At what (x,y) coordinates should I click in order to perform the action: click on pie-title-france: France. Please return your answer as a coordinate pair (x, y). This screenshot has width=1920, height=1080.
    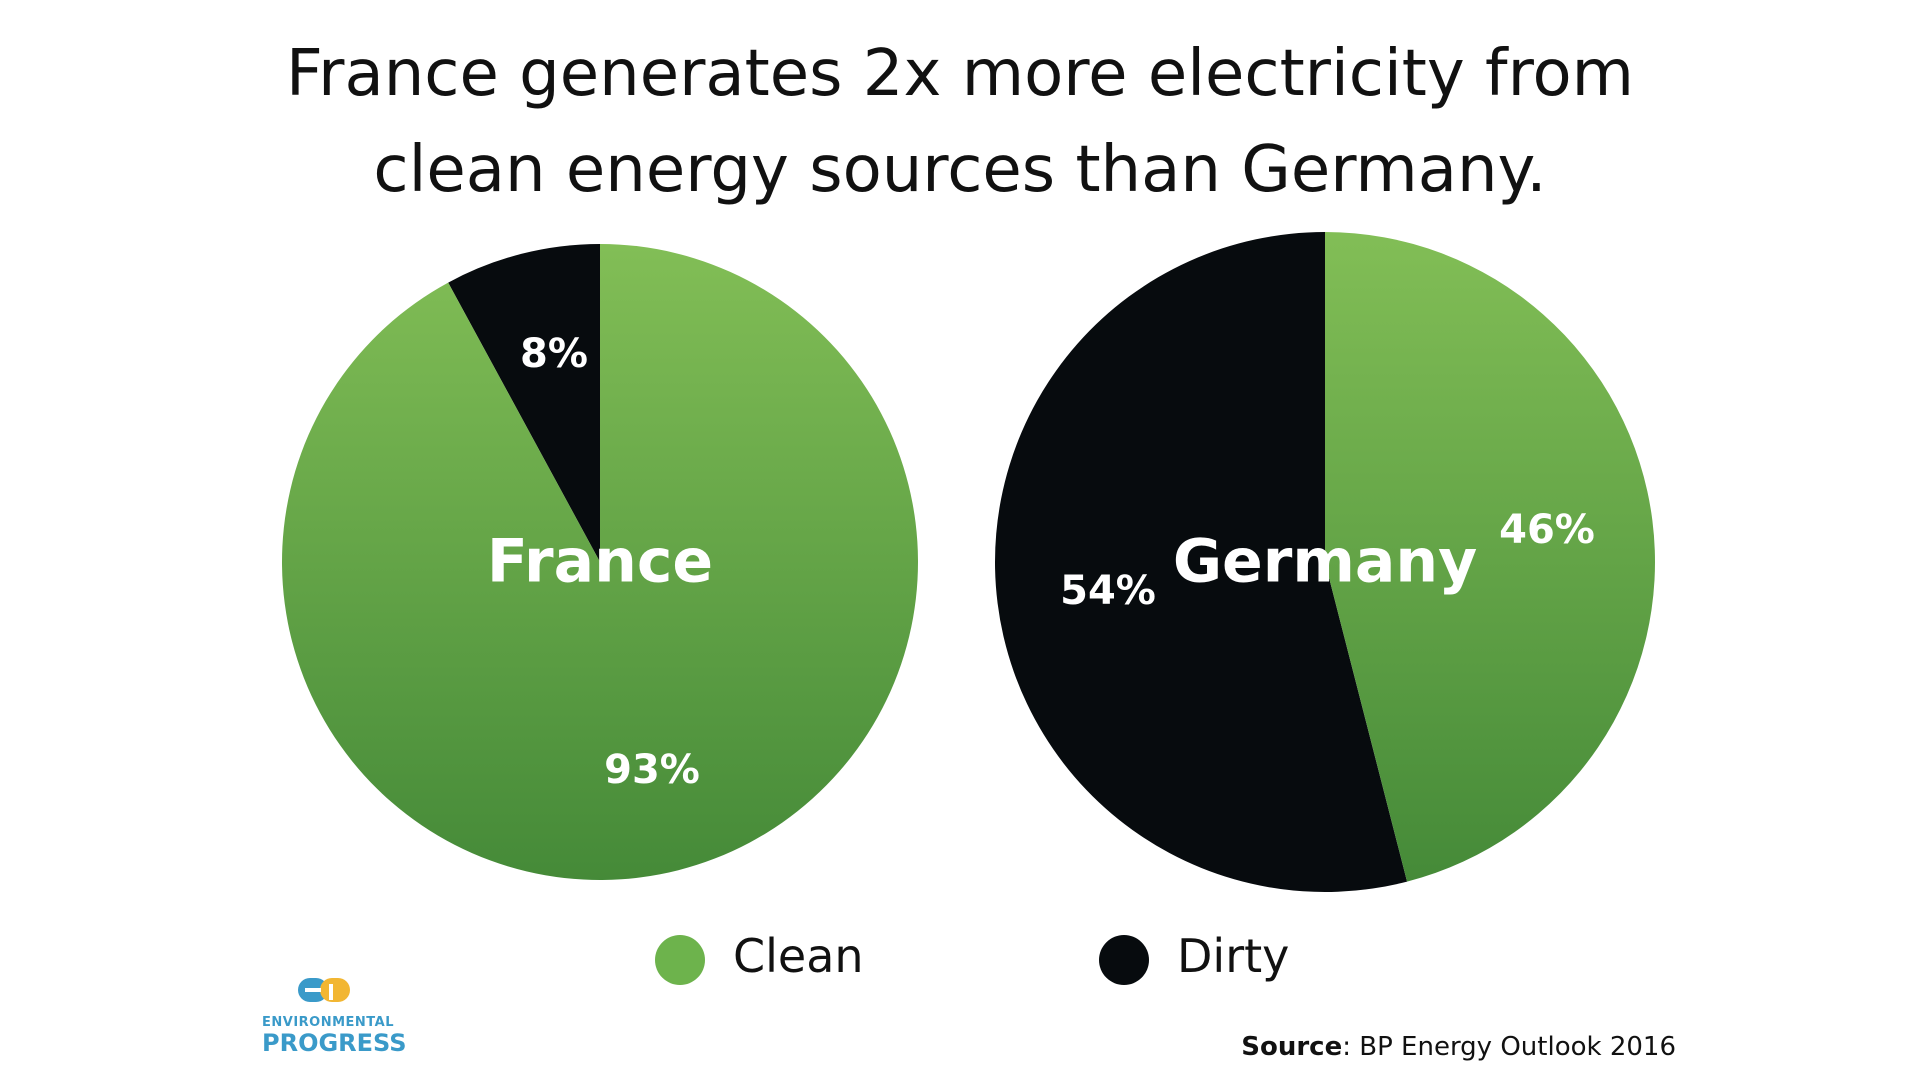
    Looking at the image, I should click on (600, 562).